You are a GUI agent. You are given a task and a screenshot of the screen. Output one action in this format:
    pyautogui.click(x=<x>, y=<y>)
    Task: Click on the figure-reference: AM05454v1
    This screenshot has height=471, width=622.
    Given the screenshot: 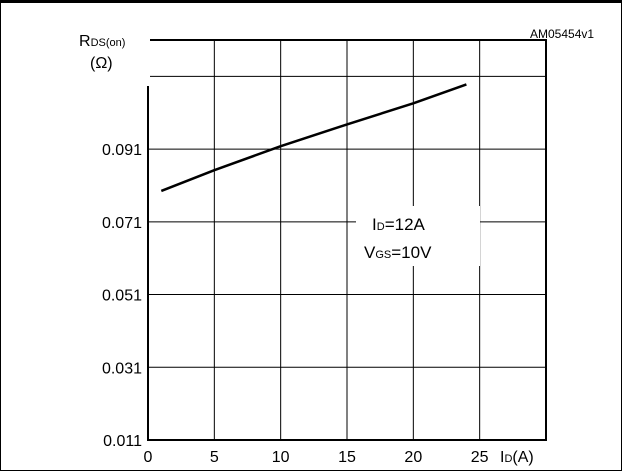 What is the action you would take?
    pyautogui.click(x=562, y=34)
    